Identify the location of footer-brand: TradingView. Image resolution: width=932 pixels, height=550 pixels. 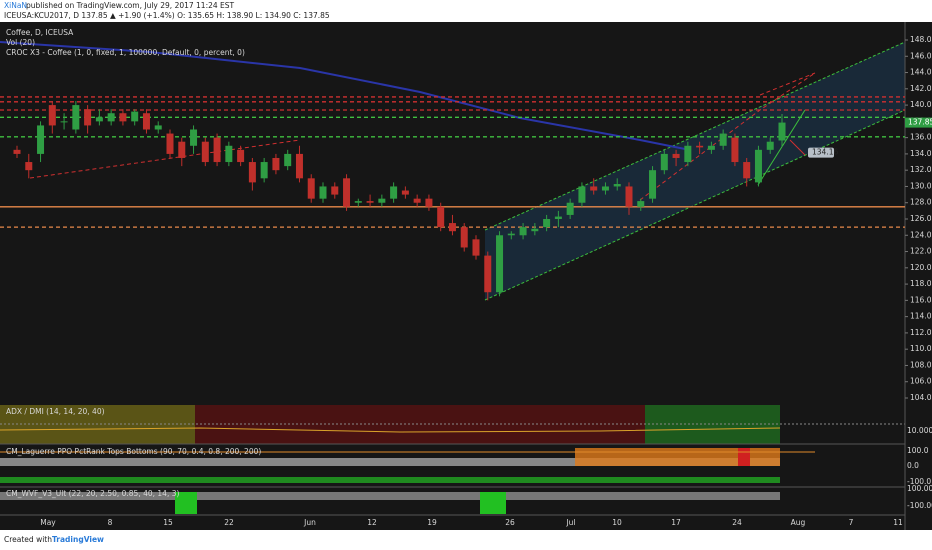
(78, 539).